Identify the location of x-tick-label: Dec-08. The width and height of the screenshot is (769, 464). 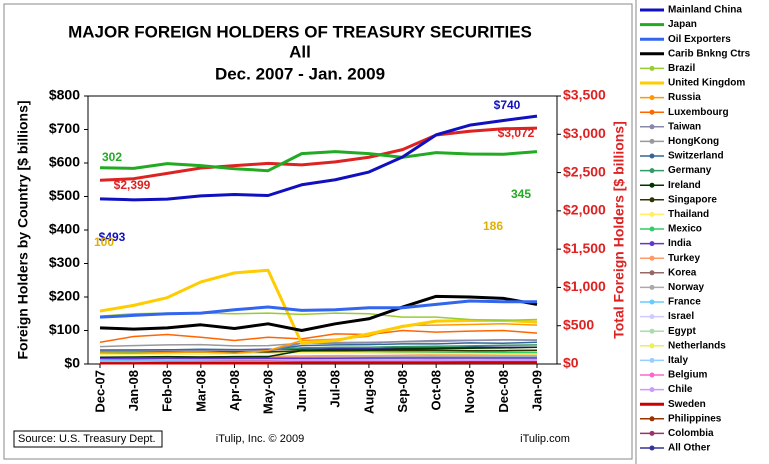
(503, 391).